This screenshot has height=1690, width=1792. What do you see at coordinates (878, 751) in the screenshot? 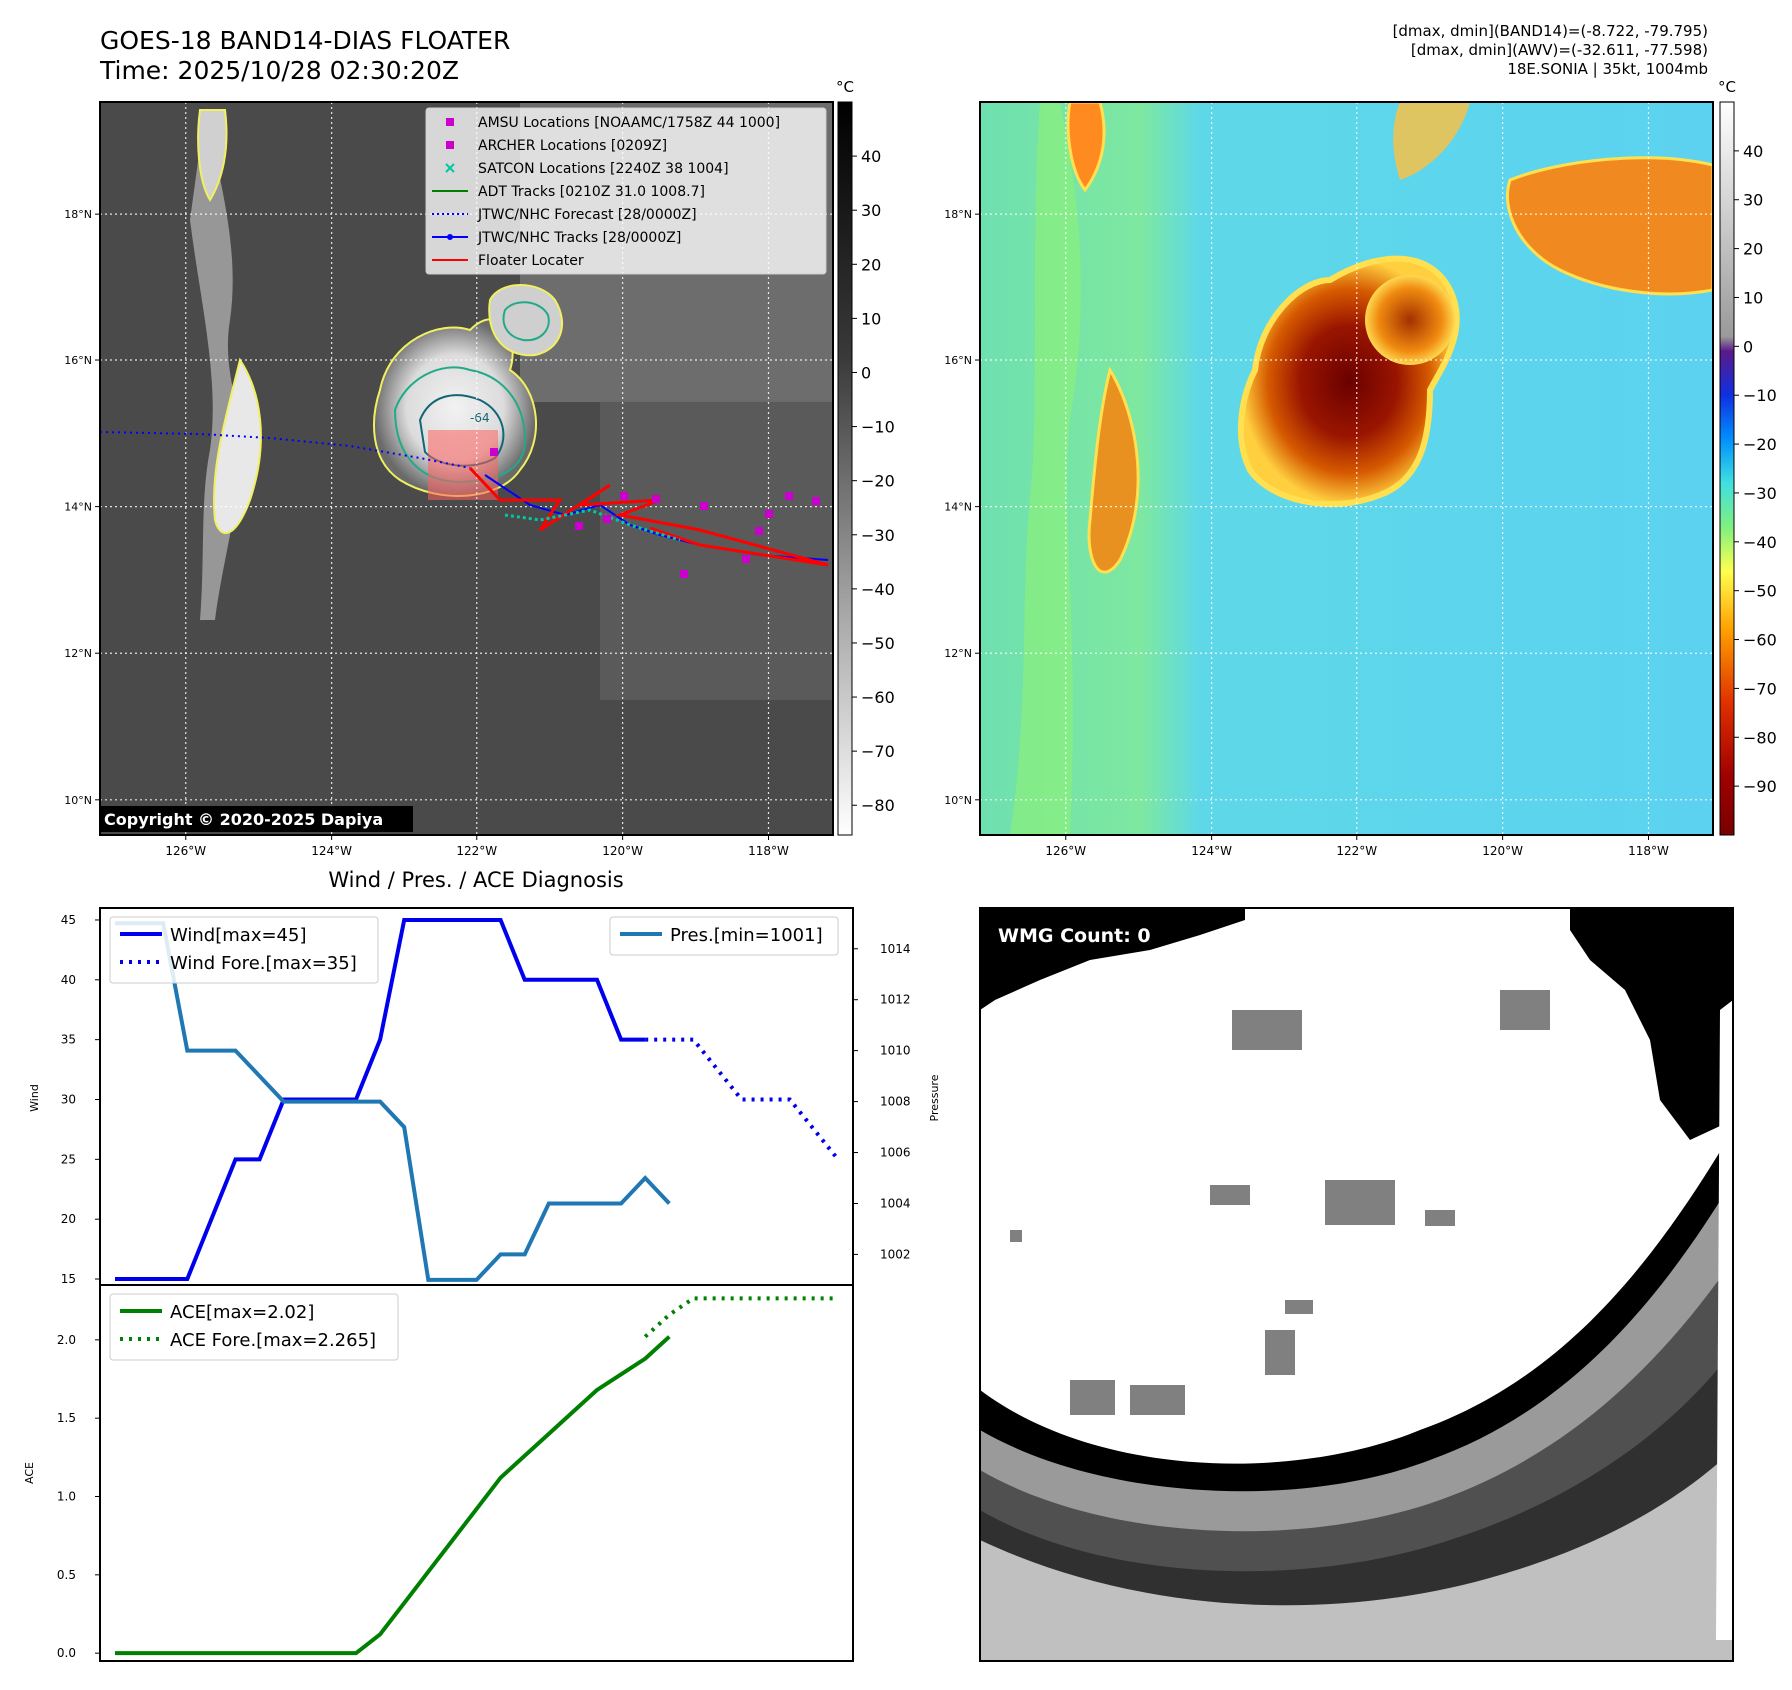
I see `colorbar-left-tick-11: −70` at bounding box center [878, 751].